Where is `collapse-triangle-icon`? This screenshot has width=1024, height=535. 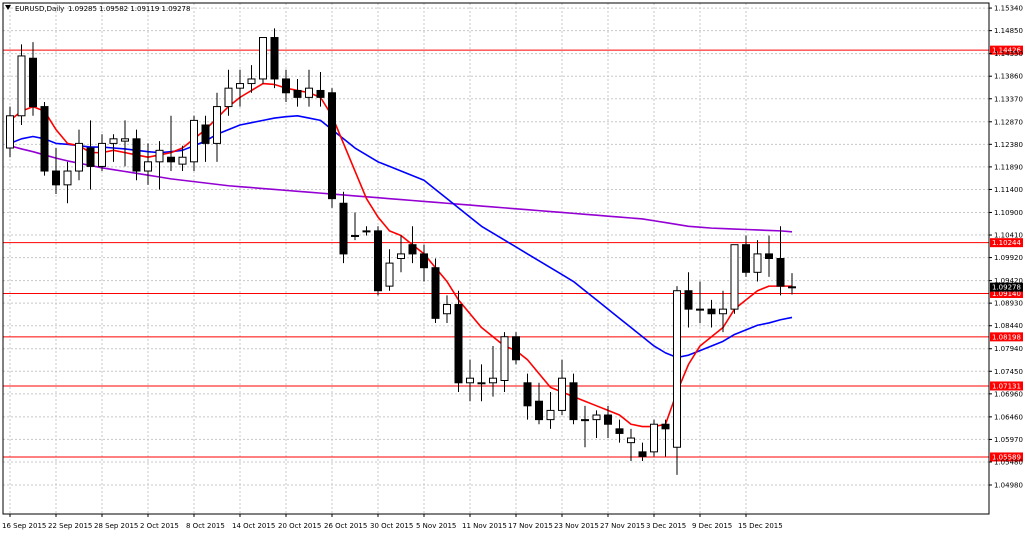 collapse-triangle-icon is located at coordinates (8, 7).